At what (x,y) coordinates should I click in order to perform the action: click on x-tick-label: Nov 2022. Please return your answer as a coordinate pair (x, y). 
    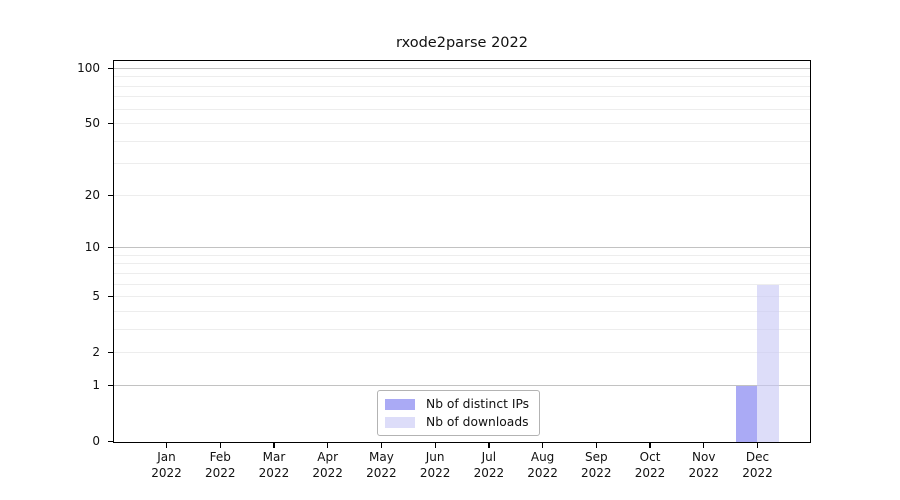
    Looking at the image, I should click on (704, 465).